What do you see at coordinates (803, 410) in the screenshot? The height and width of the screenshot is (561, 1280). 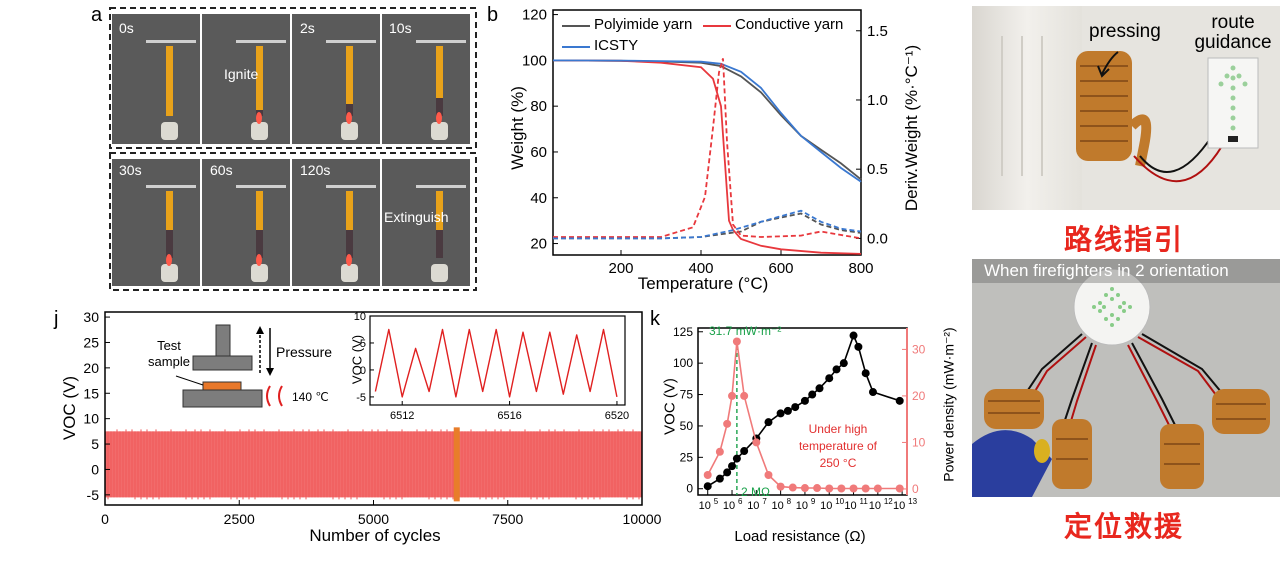 I see `series-voc-line` at bounding box center [803, 410].